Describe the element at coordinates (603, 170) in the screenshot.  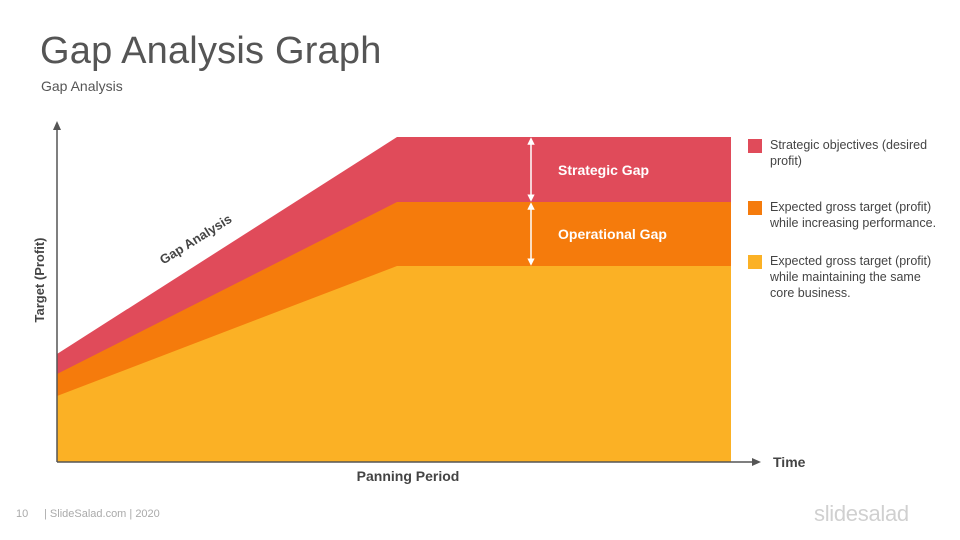
I see `strategic-gap-label: Strategic Gap` at that location.